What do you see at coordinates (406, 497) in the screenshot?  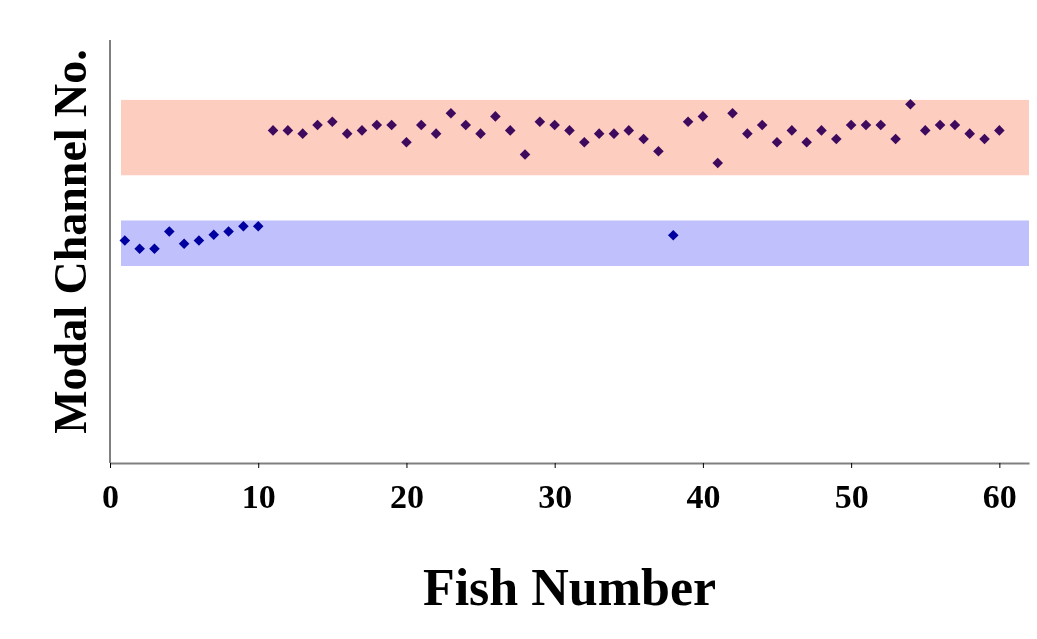 I see `x-tick-label: 20` at bounding box center [406, 497].